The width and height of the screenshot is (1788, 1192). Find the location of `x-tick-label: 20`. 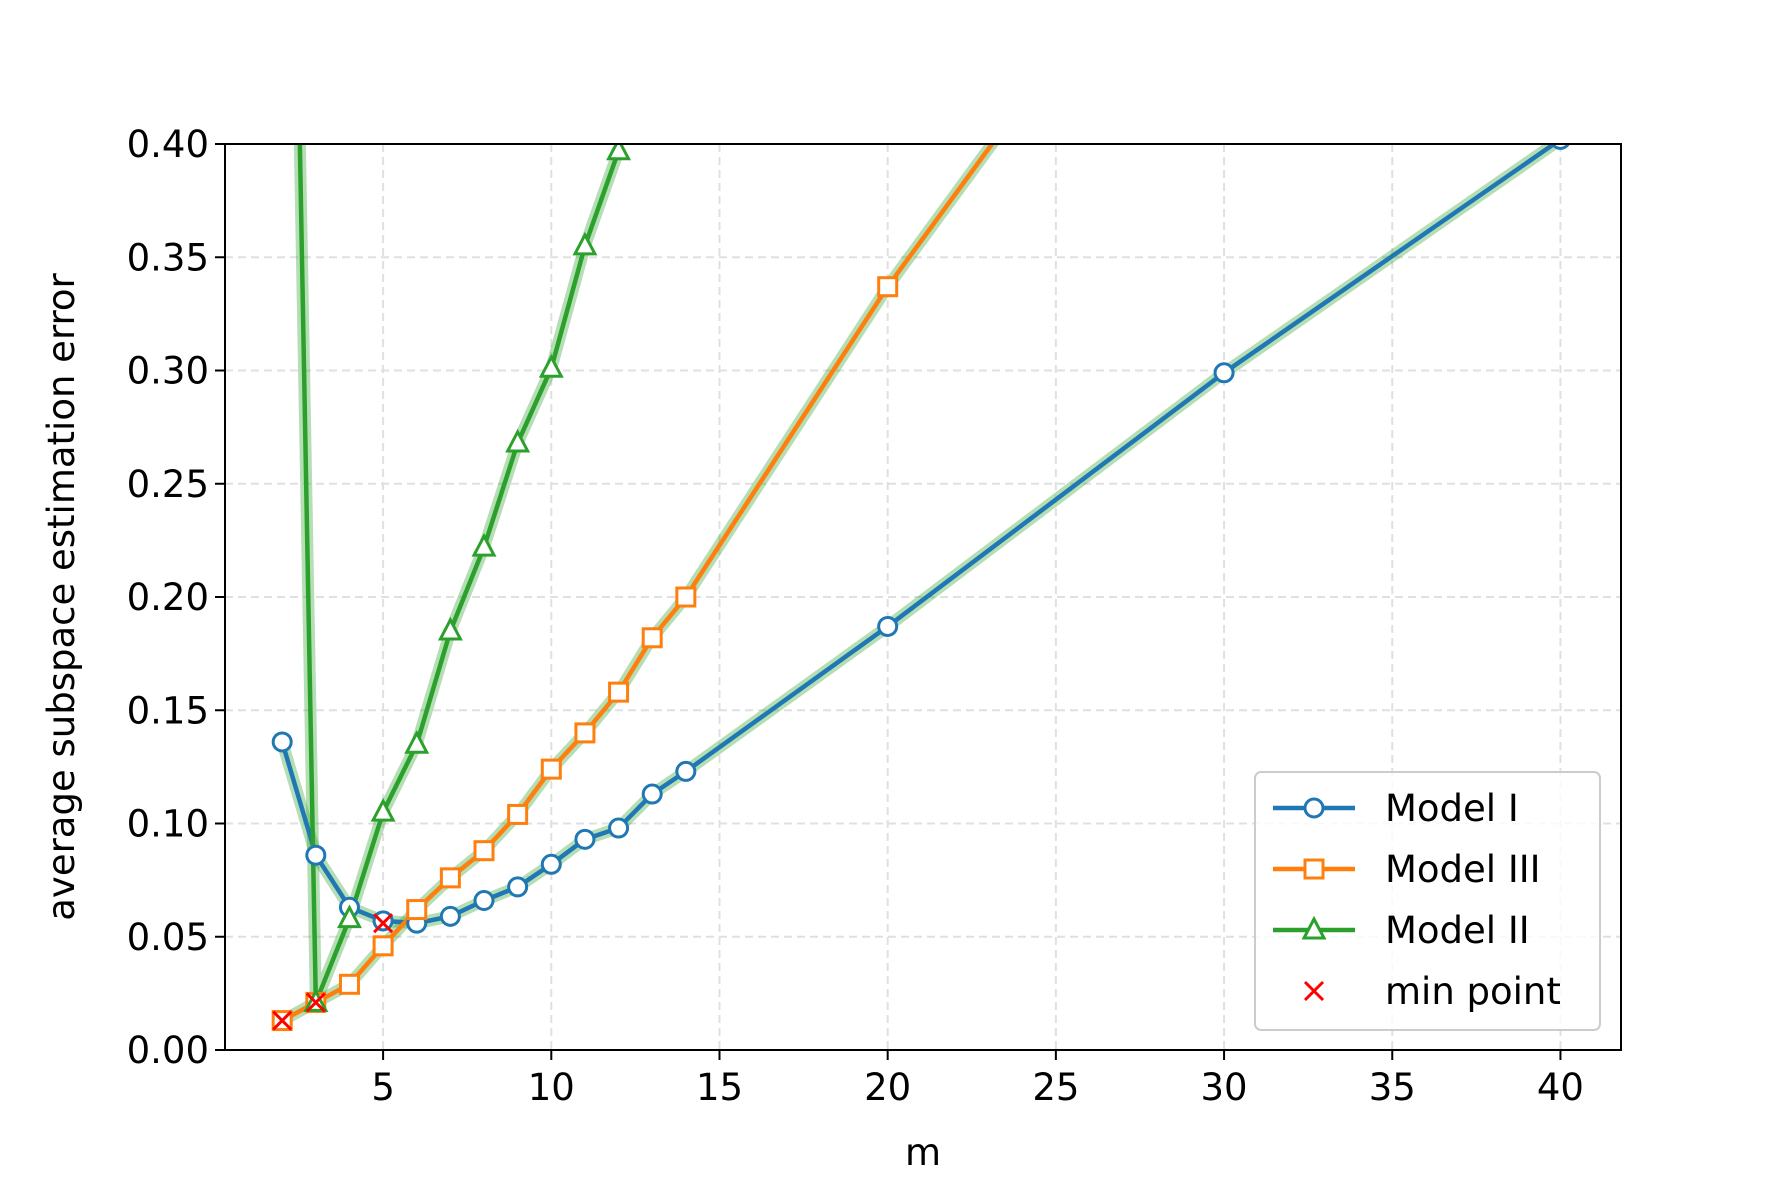

x-tick-label: 20 is located at coordinates (887, 1087).